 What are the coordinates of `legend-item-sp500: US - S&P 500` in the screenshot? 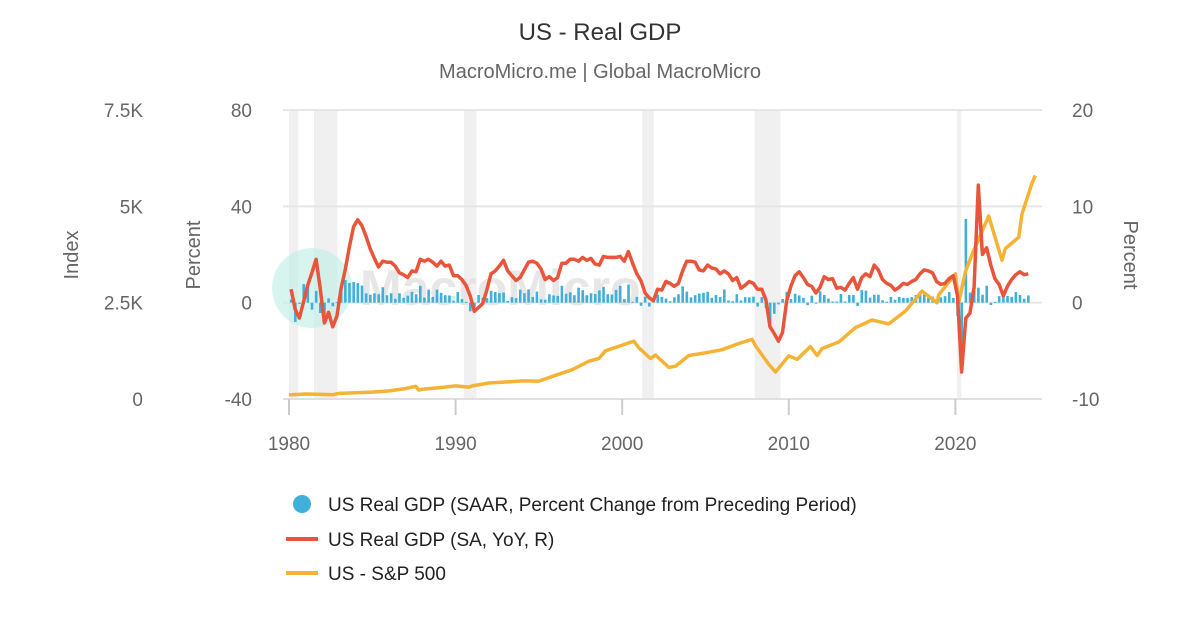 It's located at (366, 574).